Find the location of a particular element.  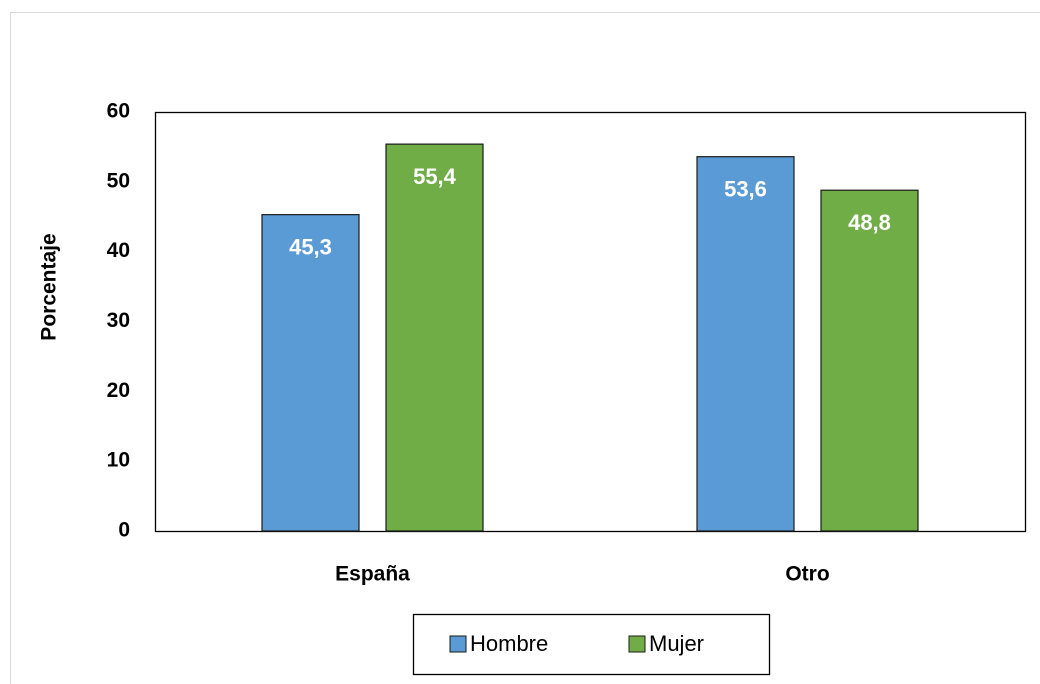

y-tick-label: 40 is located at coordinates (118, 250).